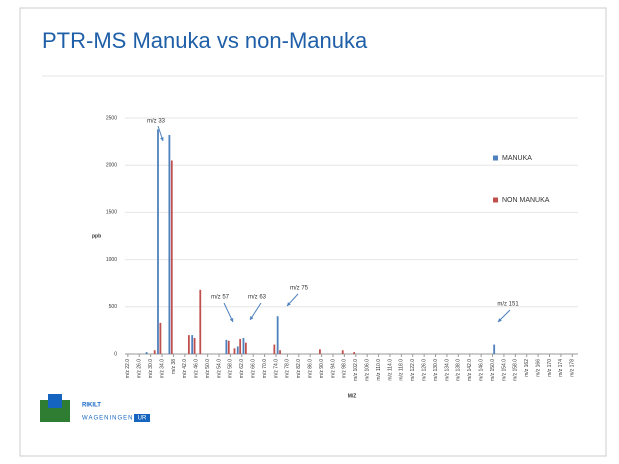 Image resolution: width=619 pixels, height=464 pixels. I want to click on x-tick-label: m/z 134.0, so click(447, 370).